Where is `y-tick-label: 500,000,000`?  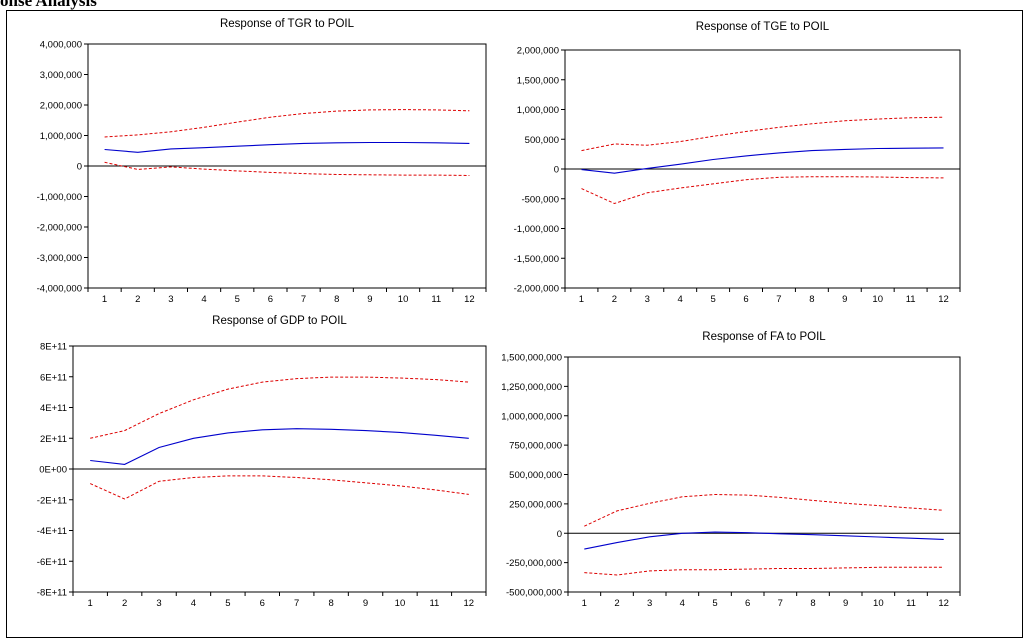
y-tick-label: 500,000,000 is located at coordinates (535, 475).